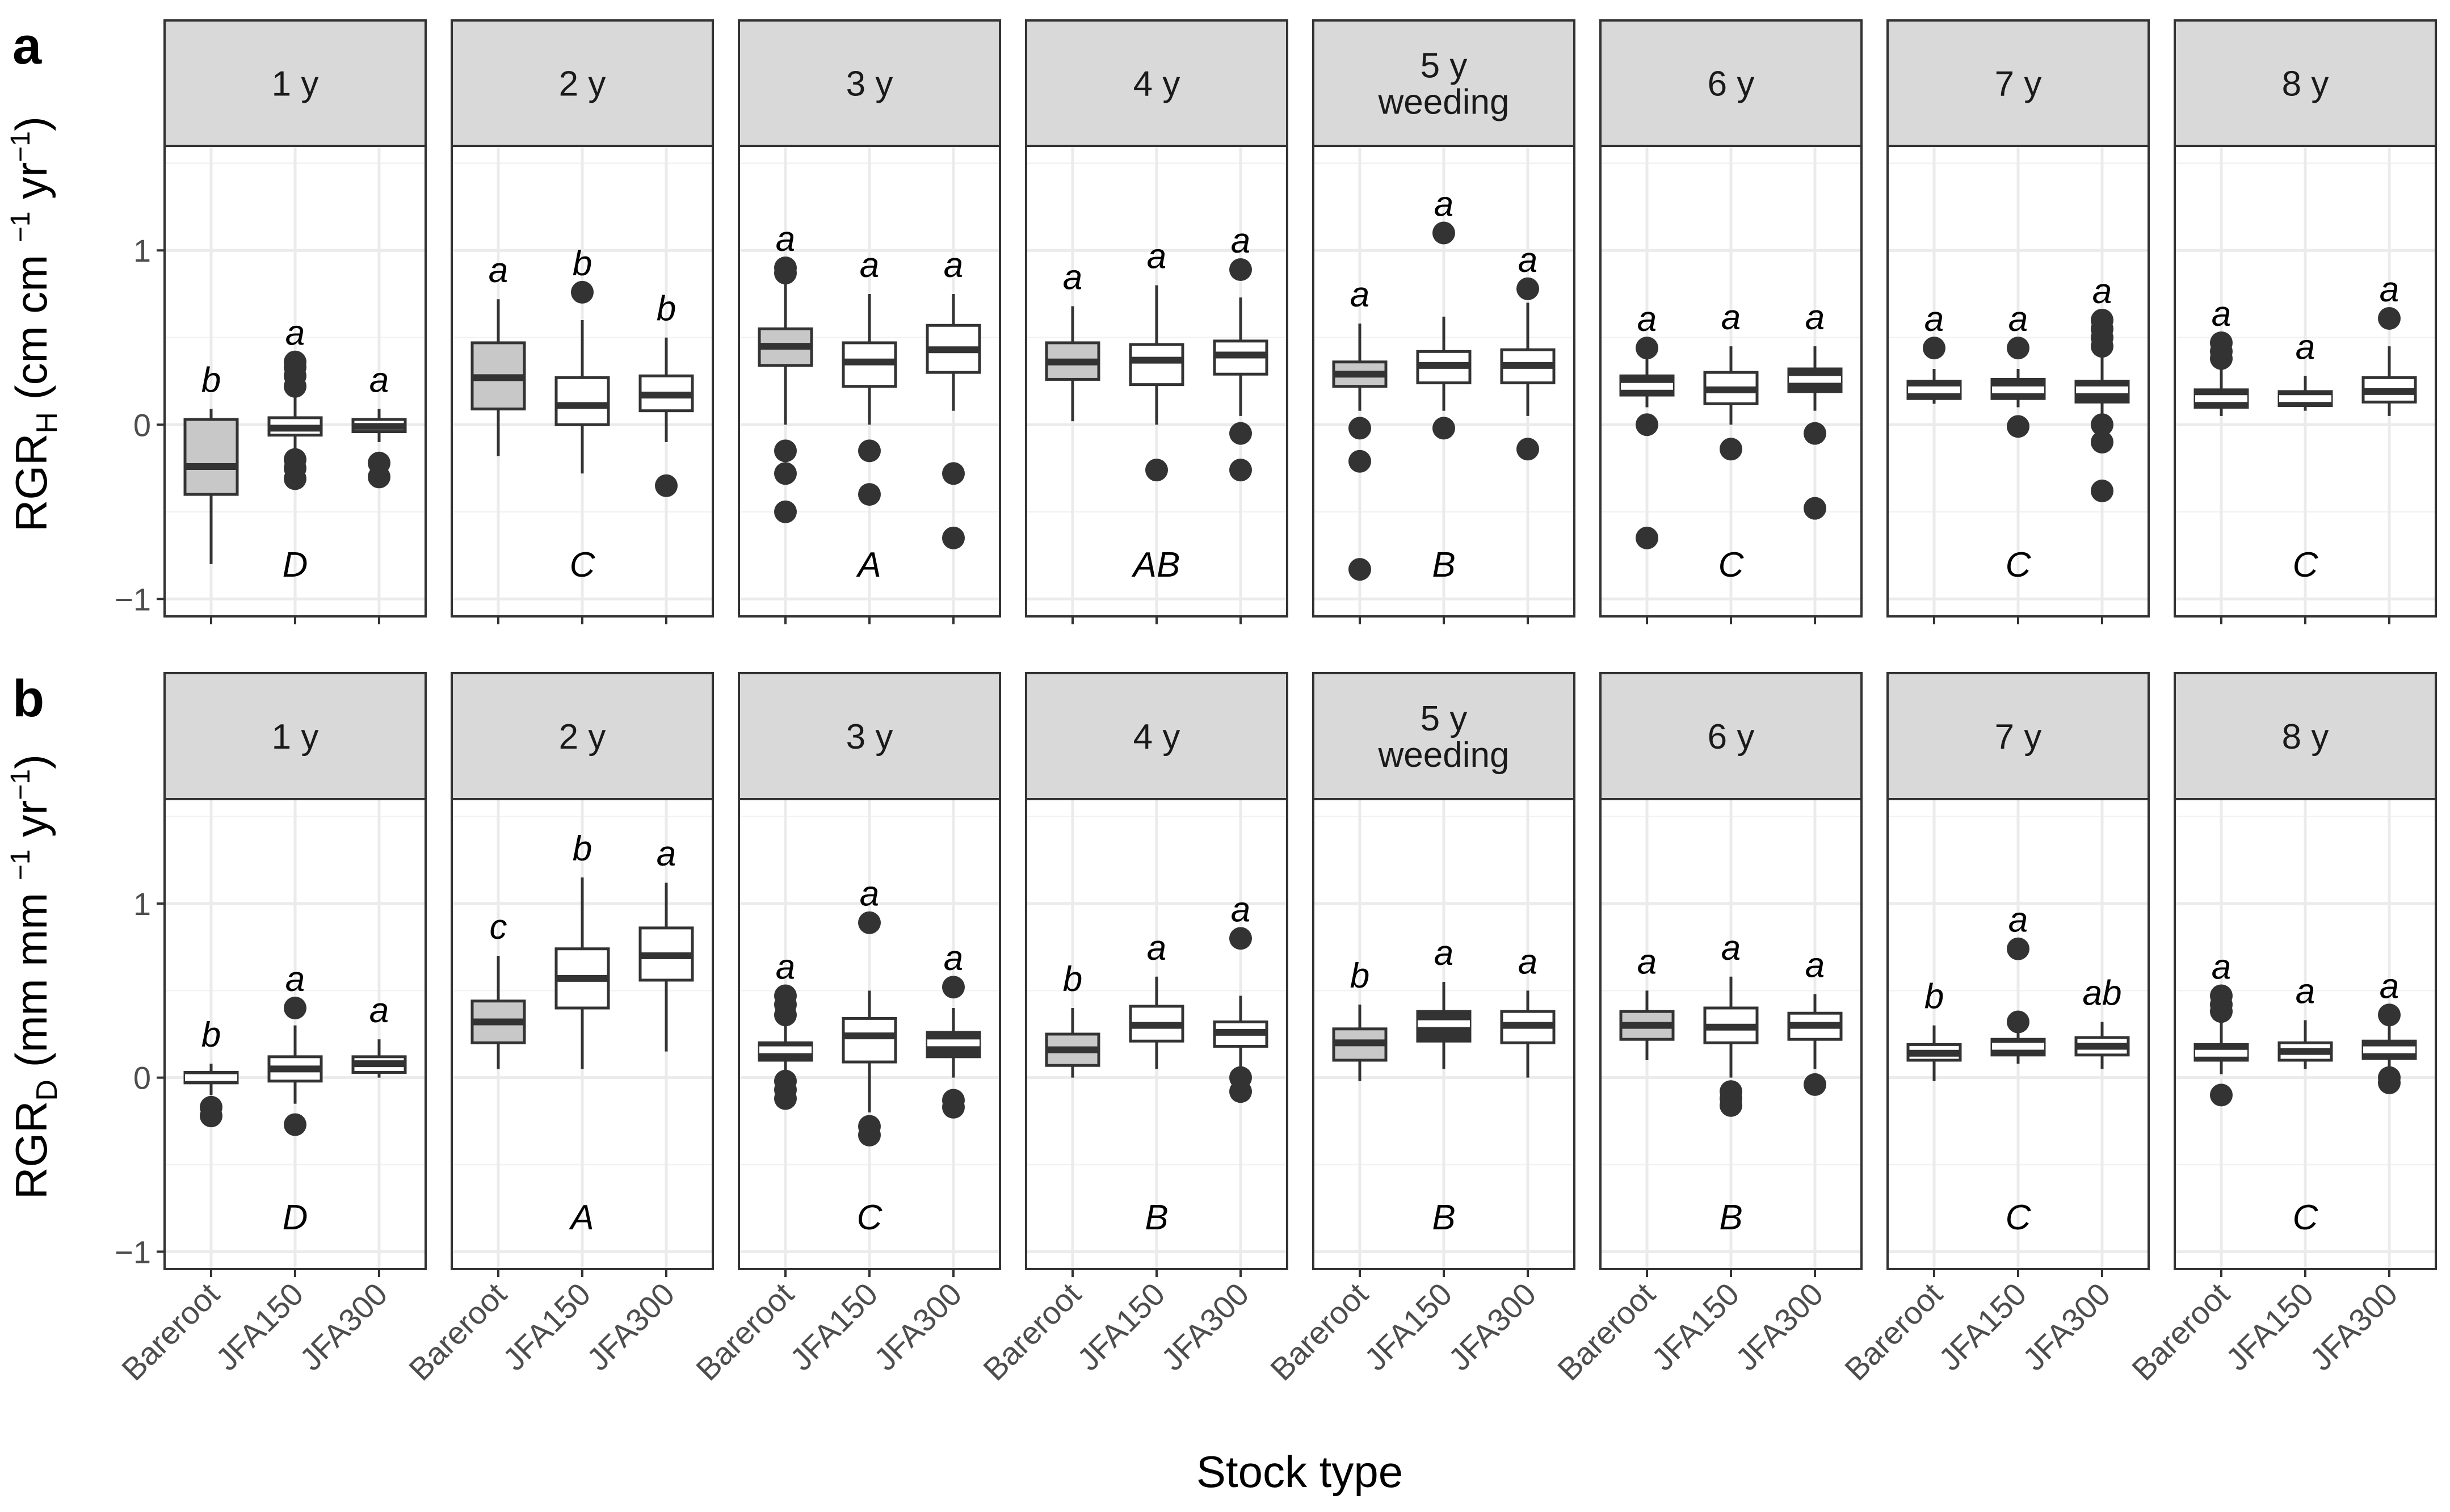 This screenshot has height=1512, width=2450. I want to click on facet-a-2: 2 y a b b C, so click(582, 321).